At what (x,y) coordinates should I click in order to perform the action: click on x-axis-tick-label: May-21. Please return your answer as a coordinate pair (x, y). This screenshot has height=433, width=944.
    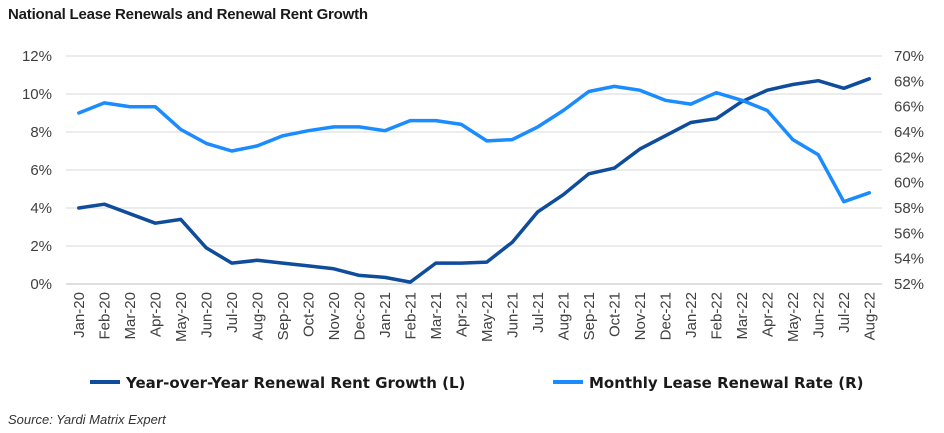
    Looking at the image, I should click on (487, 317).